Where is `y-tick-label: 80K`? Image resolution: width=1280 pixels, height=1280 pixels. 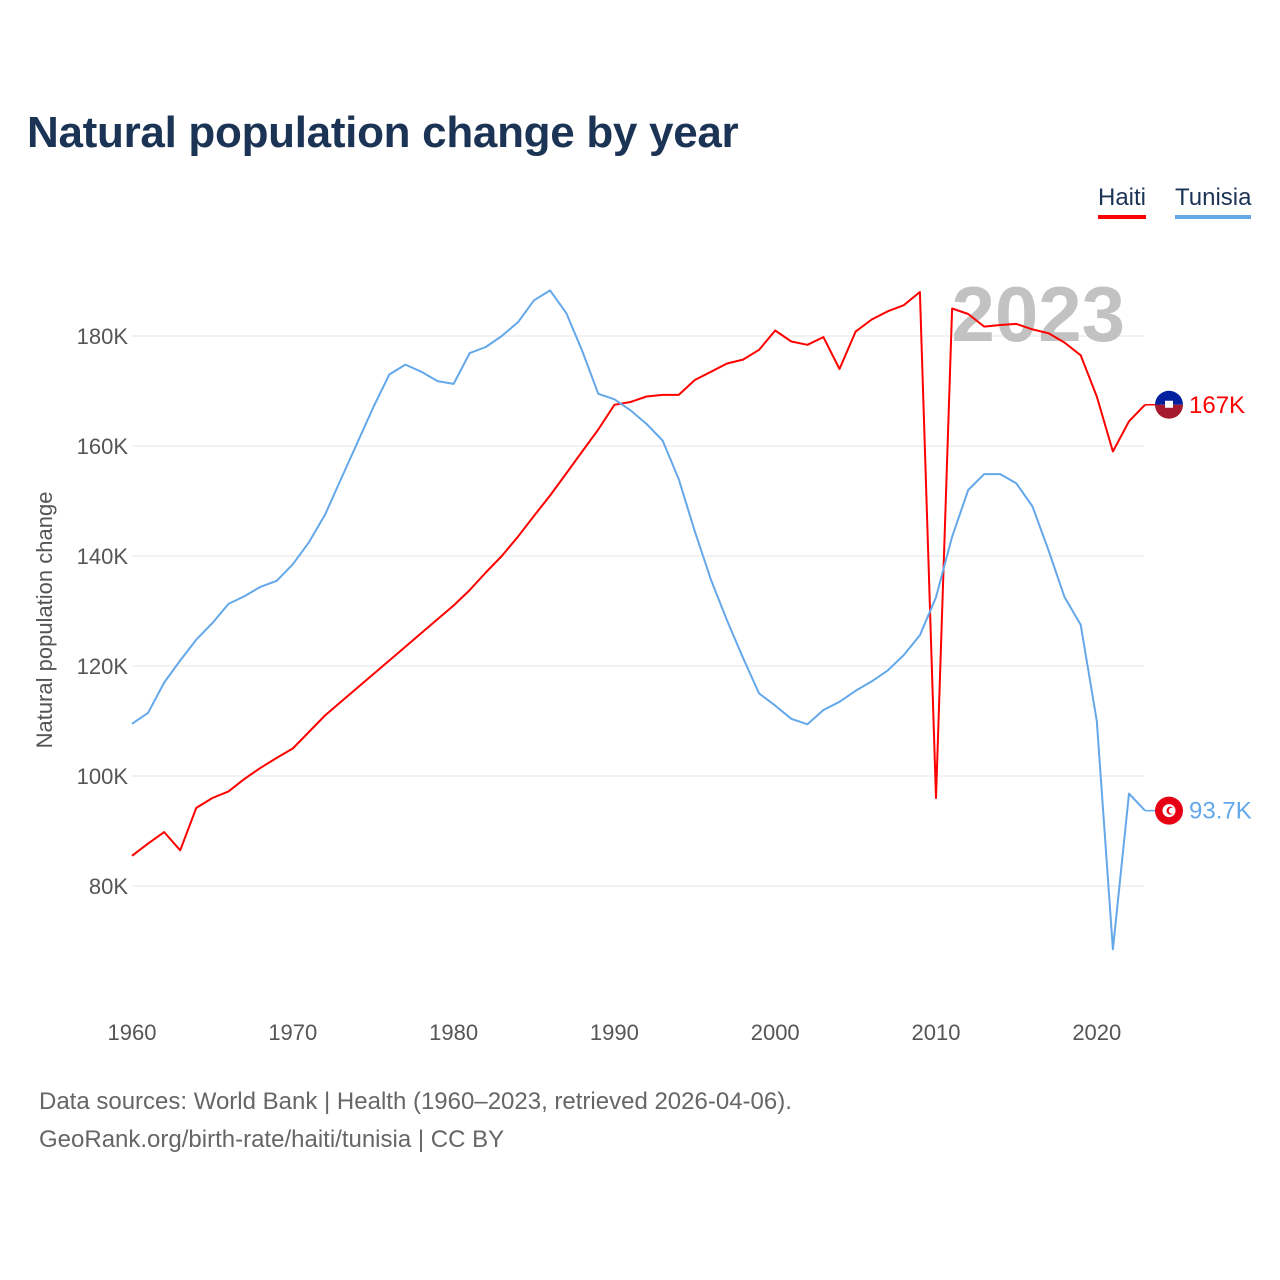 y-tick-label: 80K is located at coordinates (108, 886).